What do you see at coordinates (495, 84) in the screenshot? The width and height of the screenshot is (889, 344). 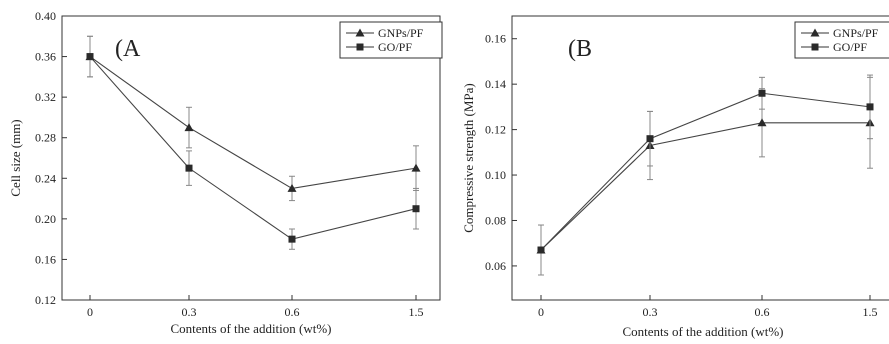 I see `y-tick-label: 0.14` at bounding box center [495, 84].